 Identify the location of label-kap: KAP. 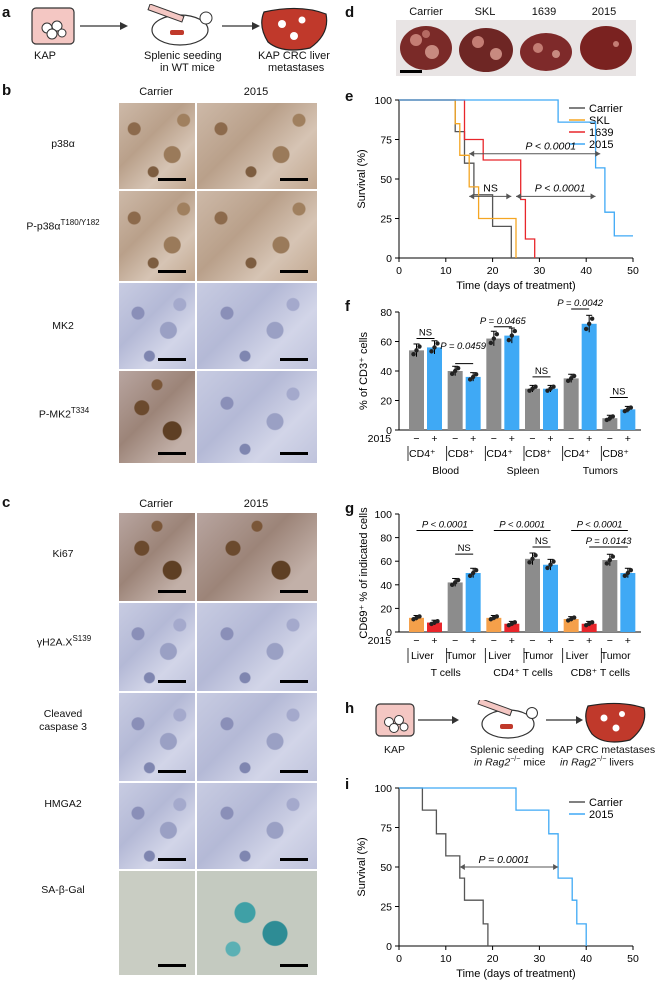
(45, 56).